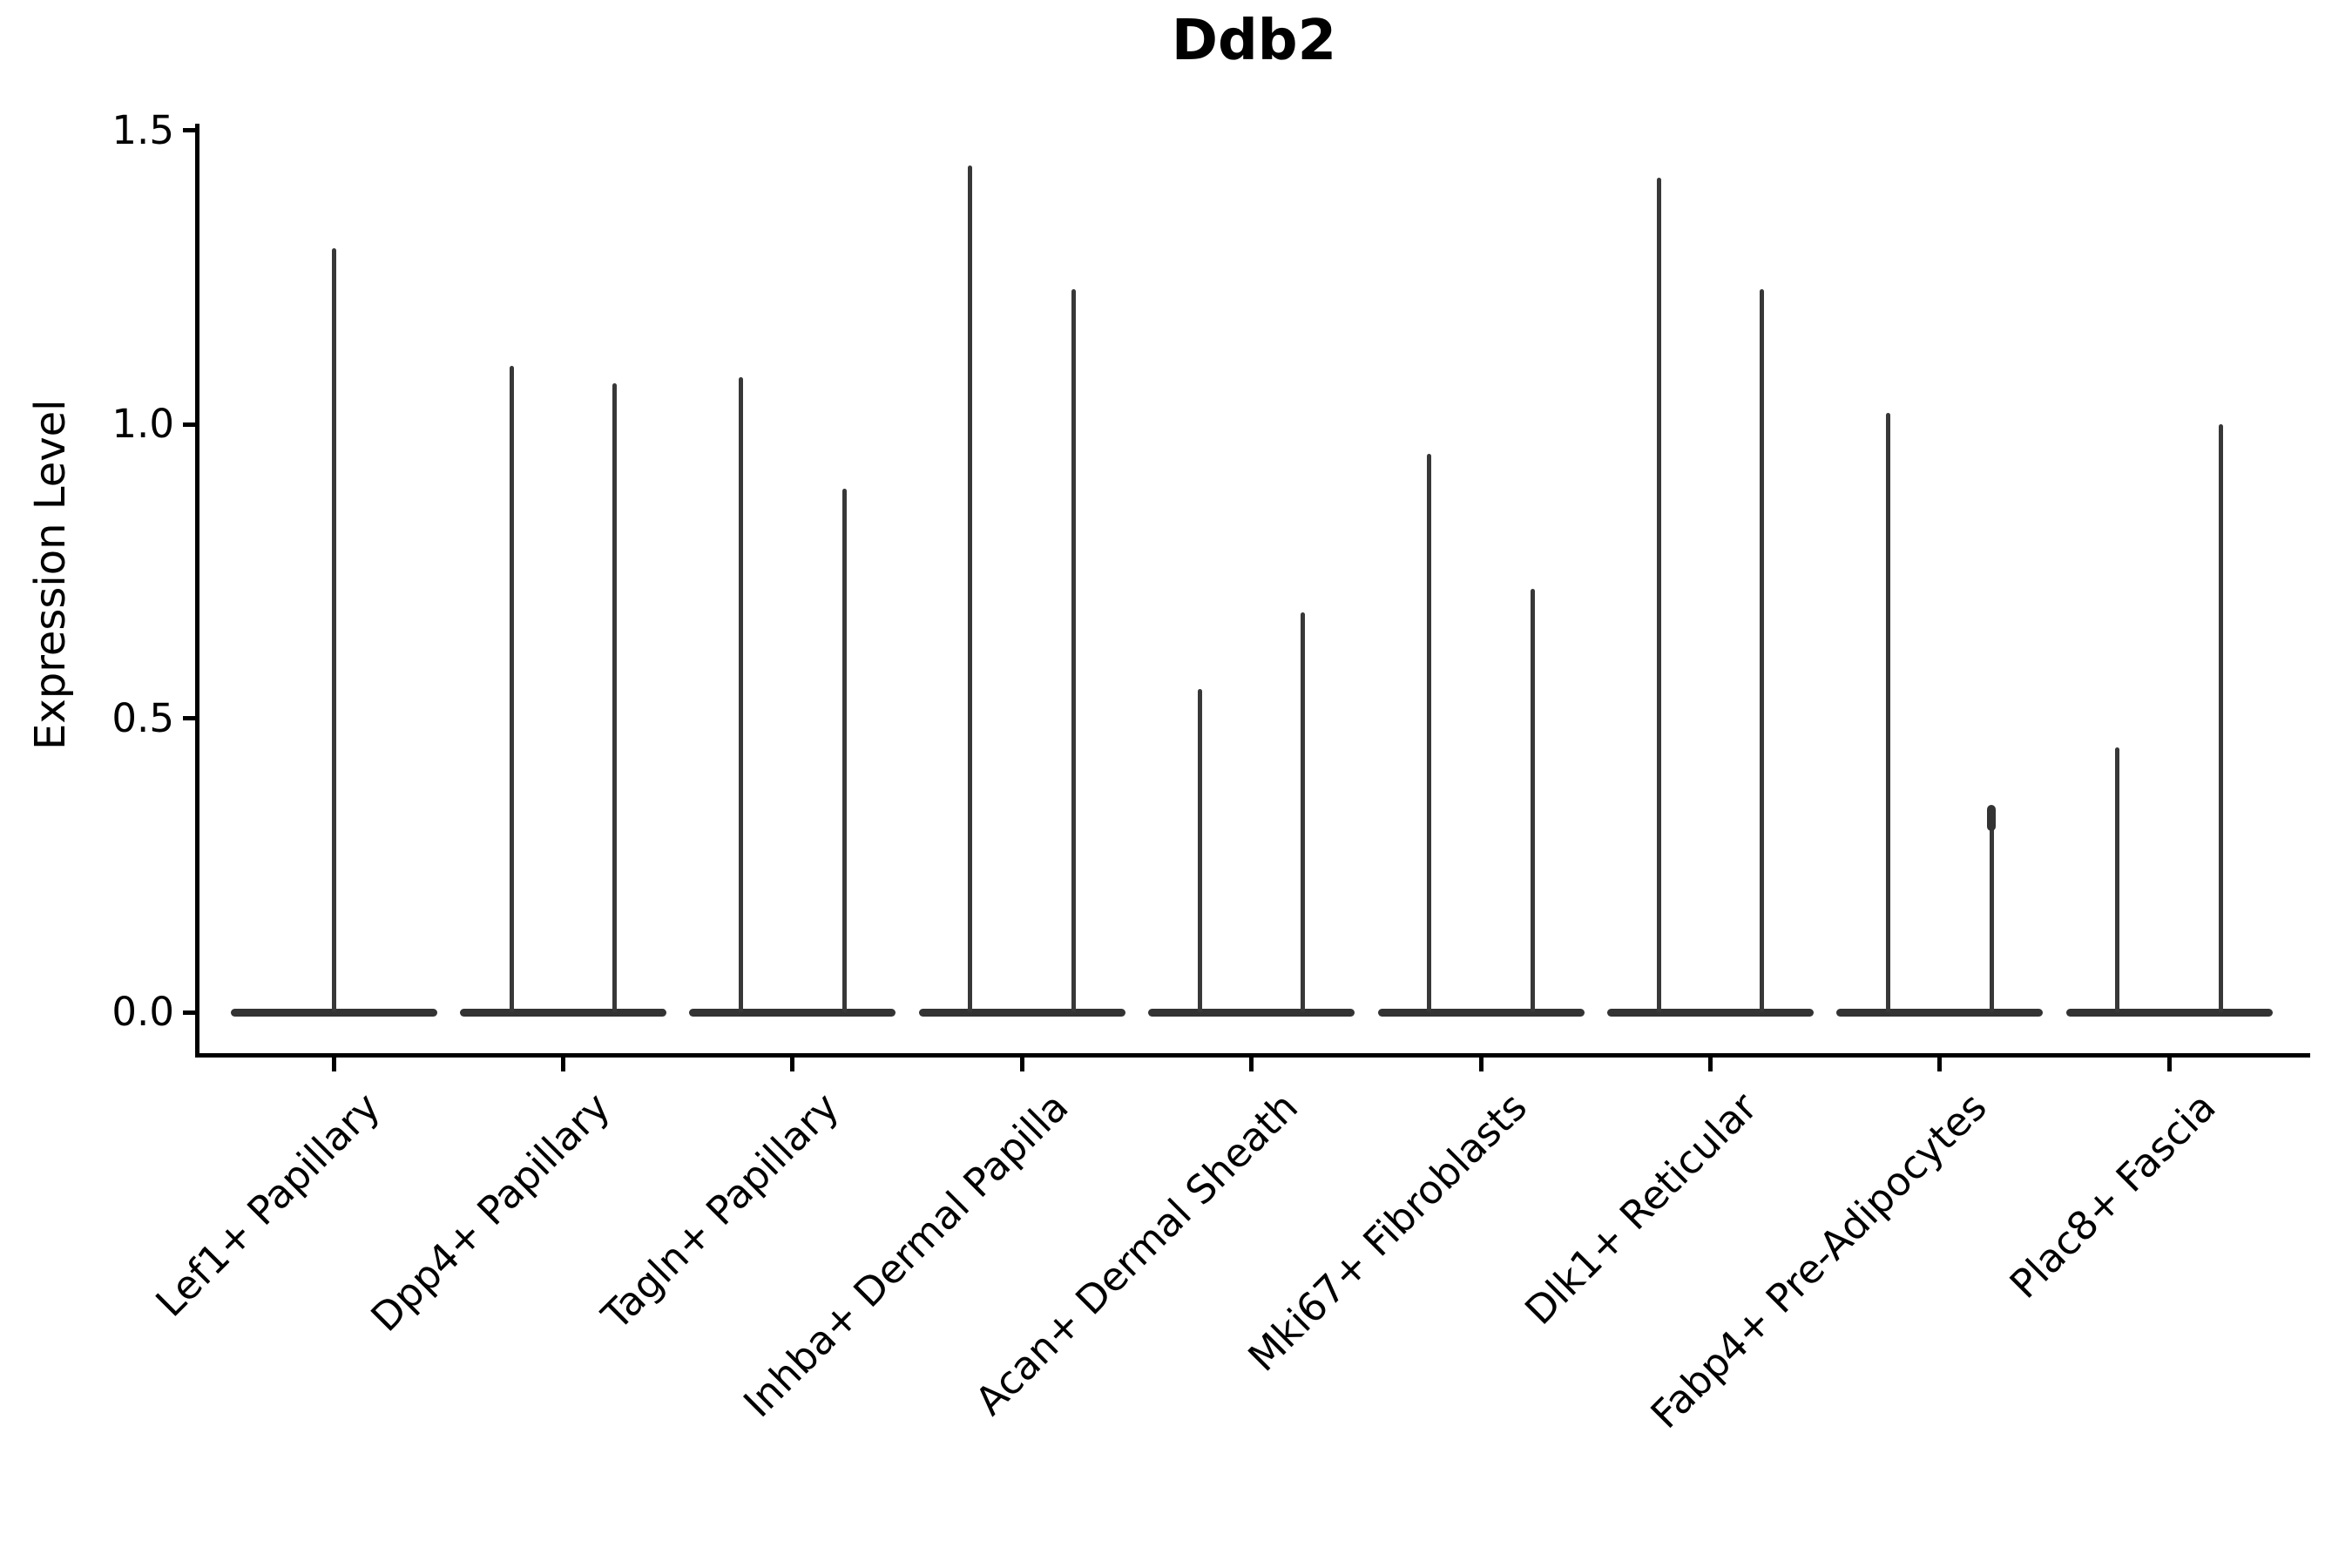 The image size is (2352, 1568). Describe the element at coordinates (267, 1205) in the screenshot. I see `x-tick-label: Lef1+ Papillary` at that location.